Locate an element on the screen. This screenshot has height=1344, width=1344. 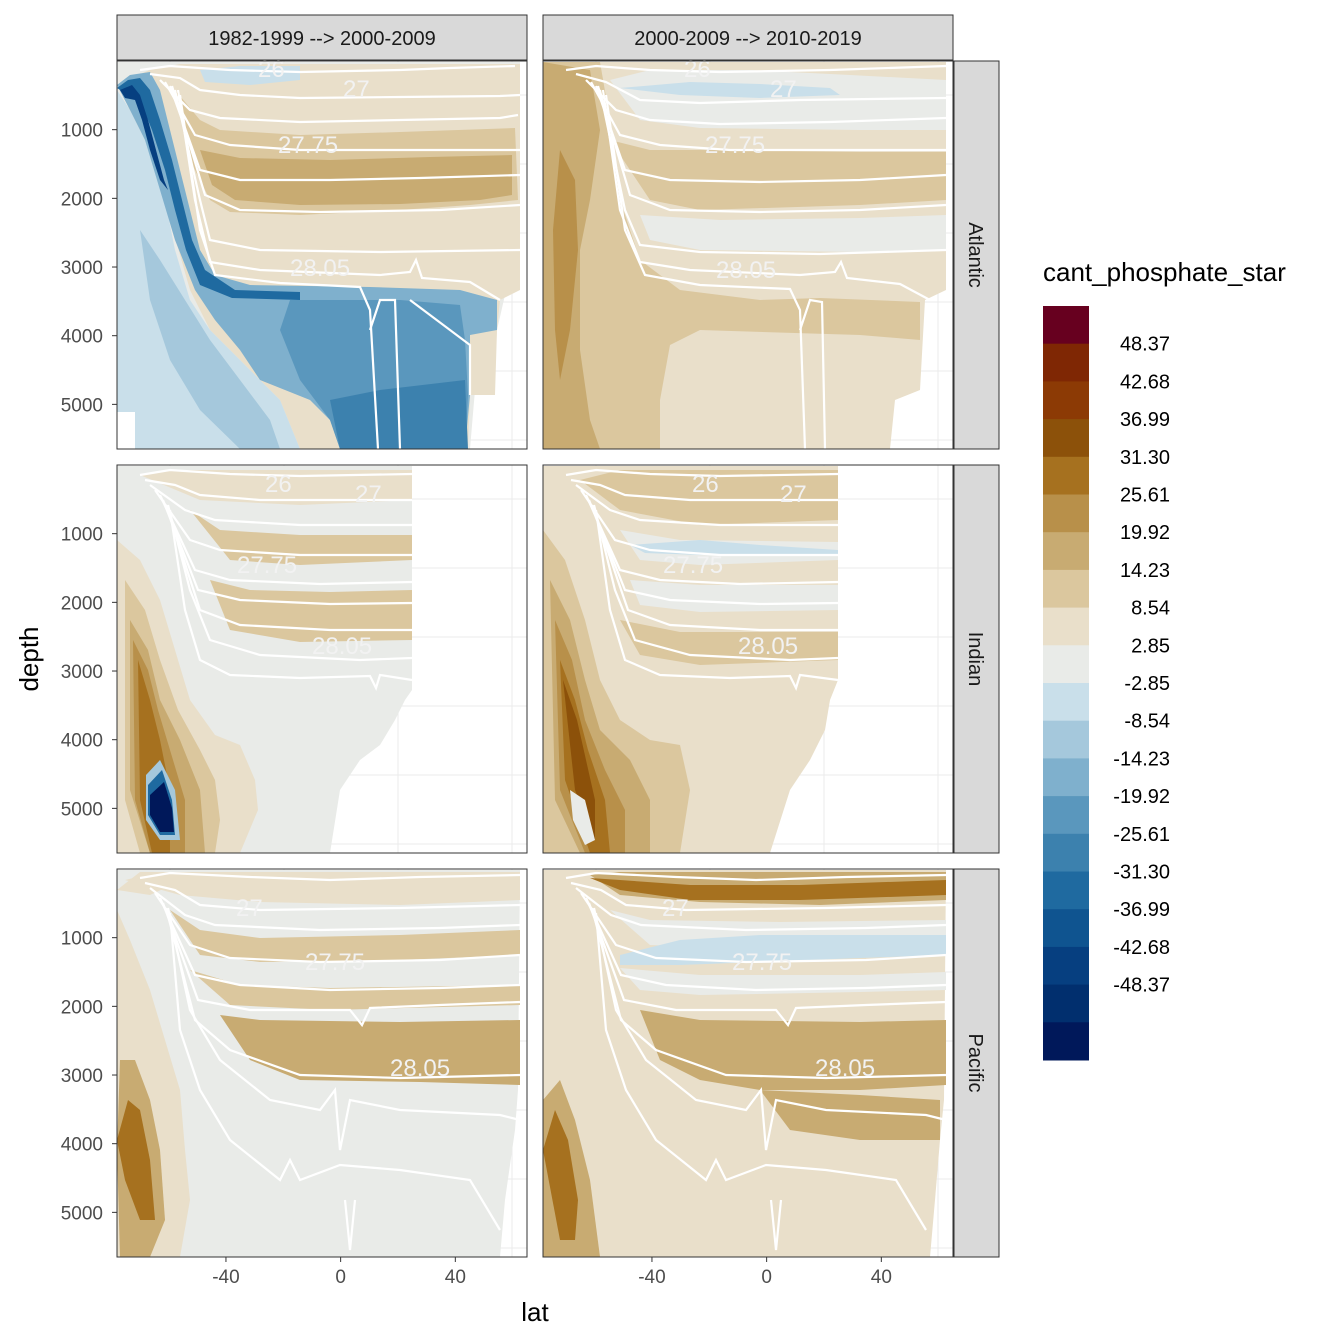
row-strip-indian: Indian is located at coordinates (976, 659).